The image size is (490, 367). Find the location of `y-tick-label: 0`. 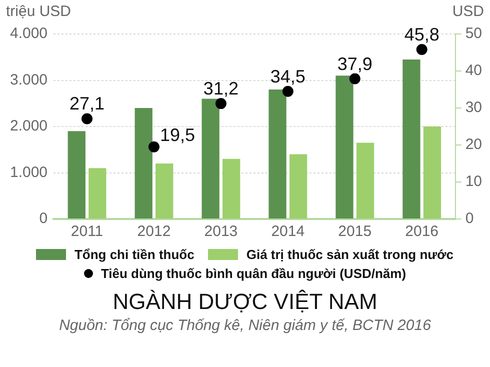

y-tick-label: 0 is located at coordinates (43, 219).